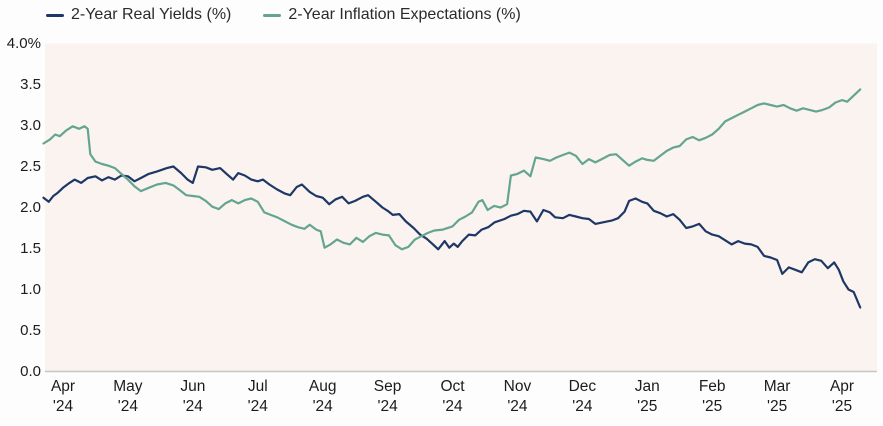  I want to click on real-yields-swatch-icon, so click(55, 15).